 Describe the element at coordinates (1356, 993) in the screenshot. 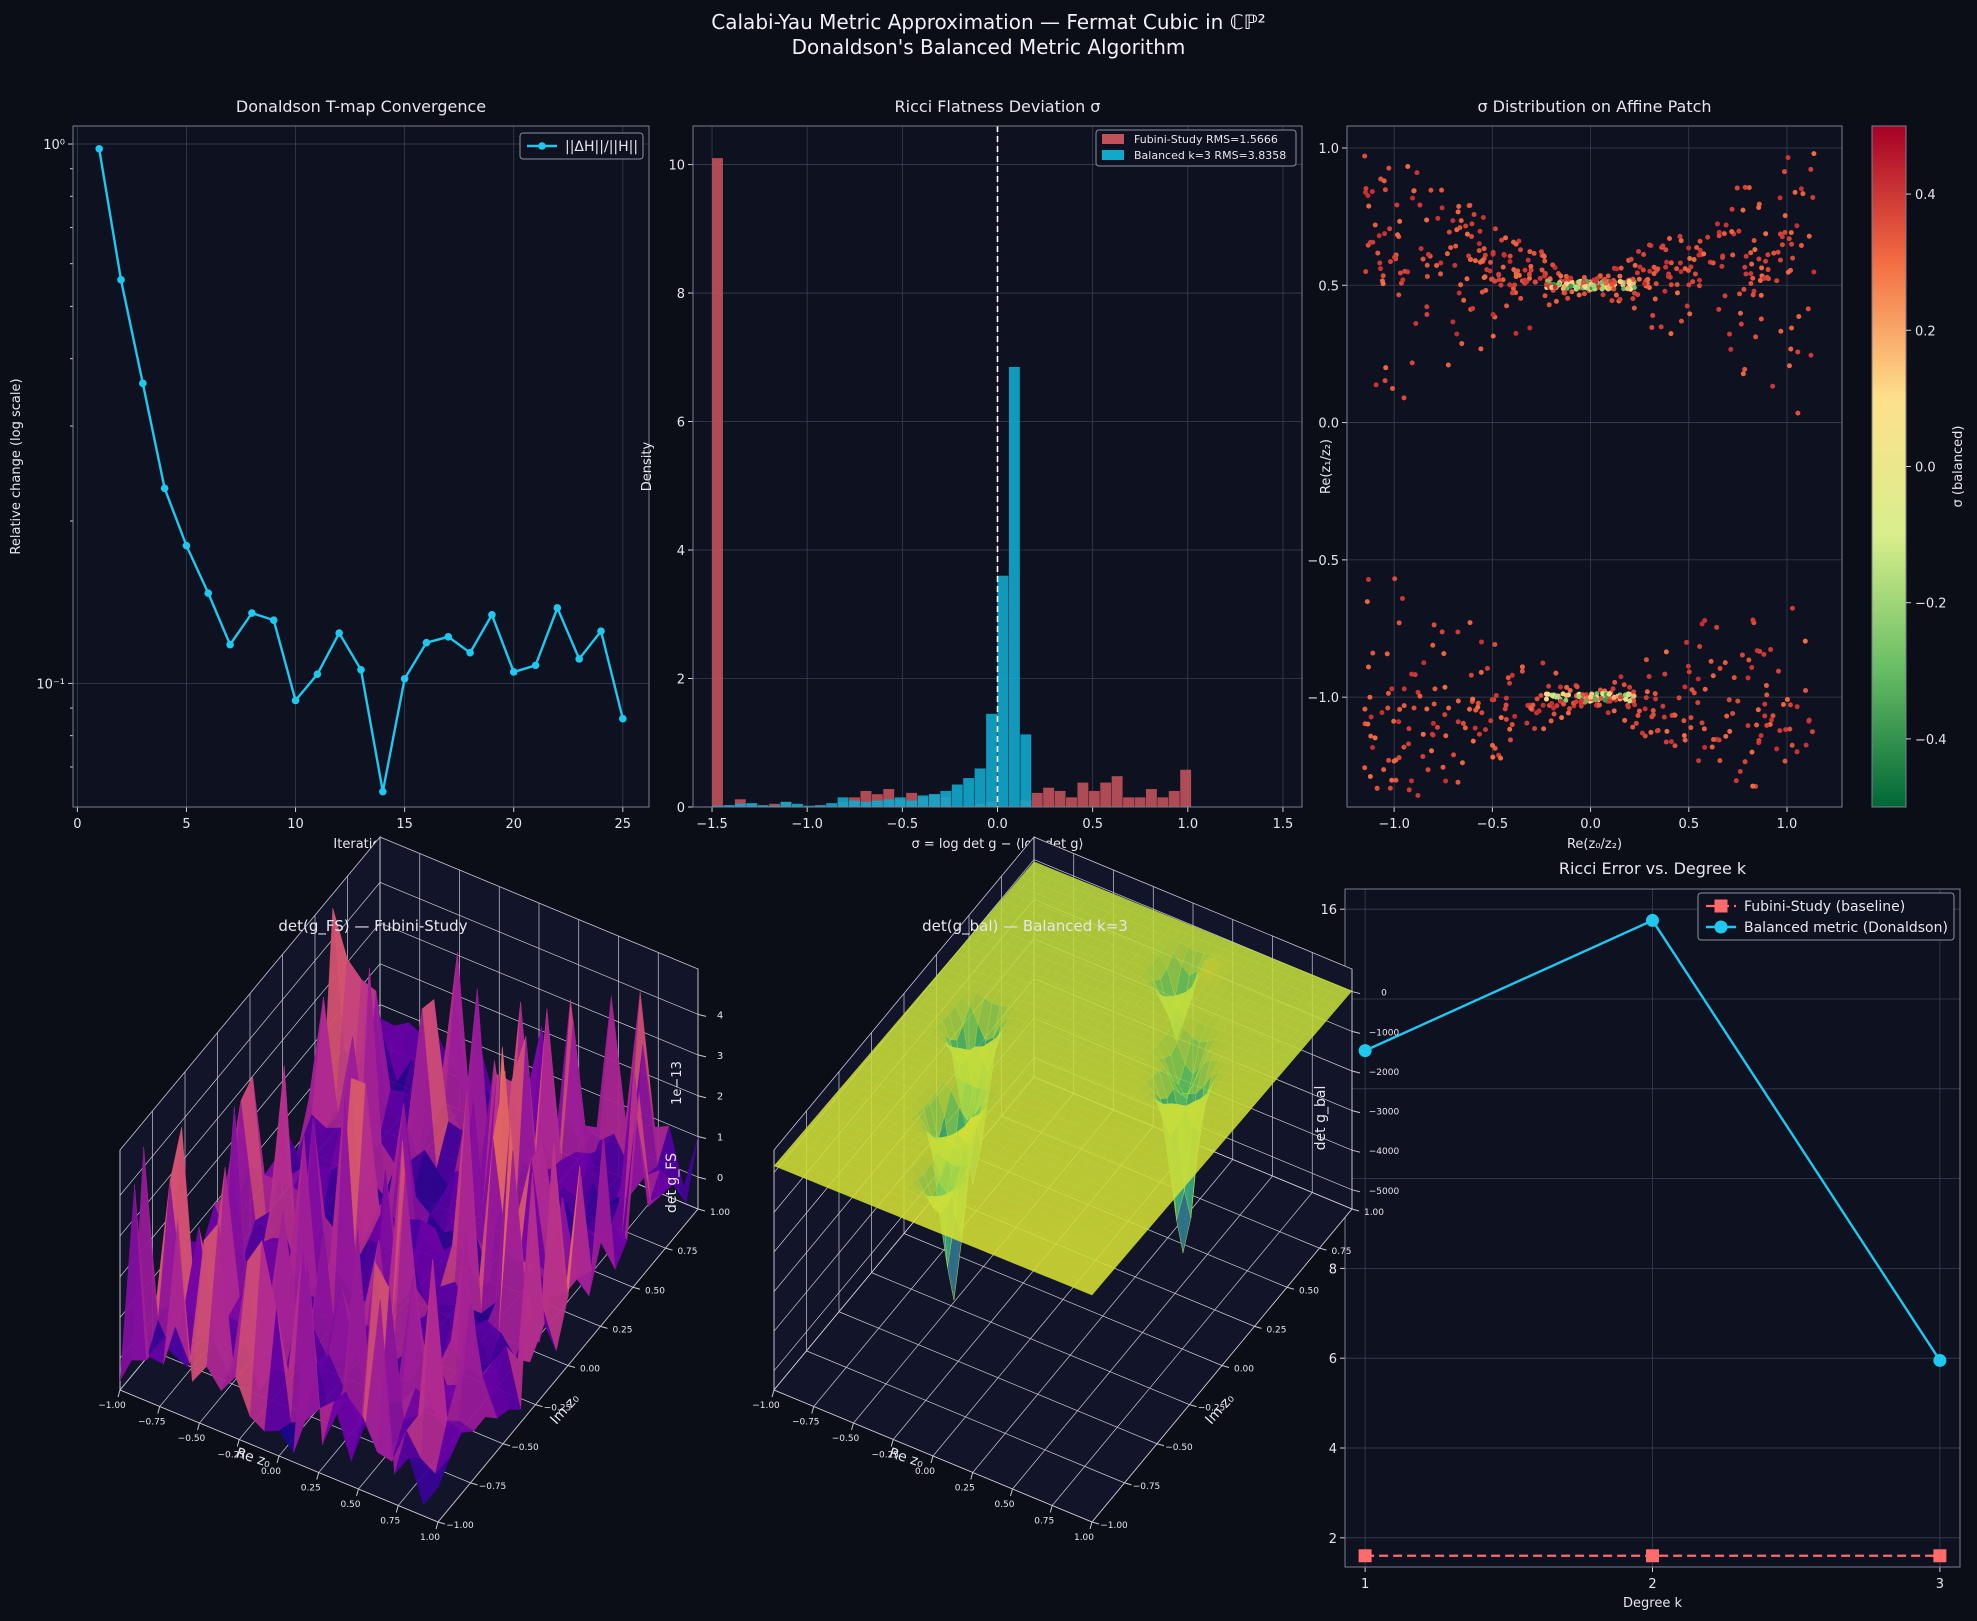

I see `det-bal-tick-z` at that location.